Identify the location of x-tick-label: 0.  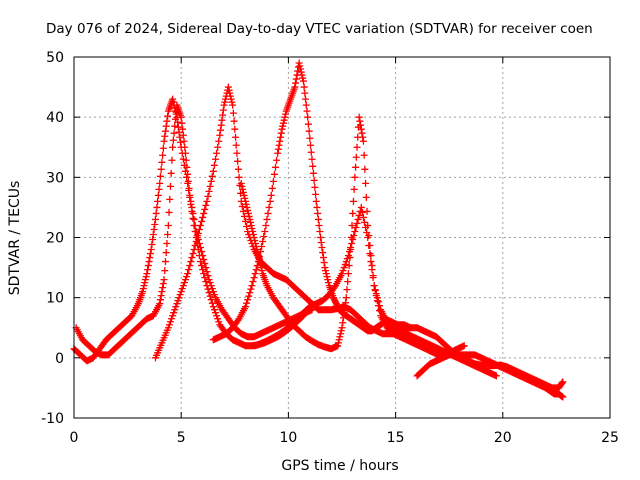
(74, 438).